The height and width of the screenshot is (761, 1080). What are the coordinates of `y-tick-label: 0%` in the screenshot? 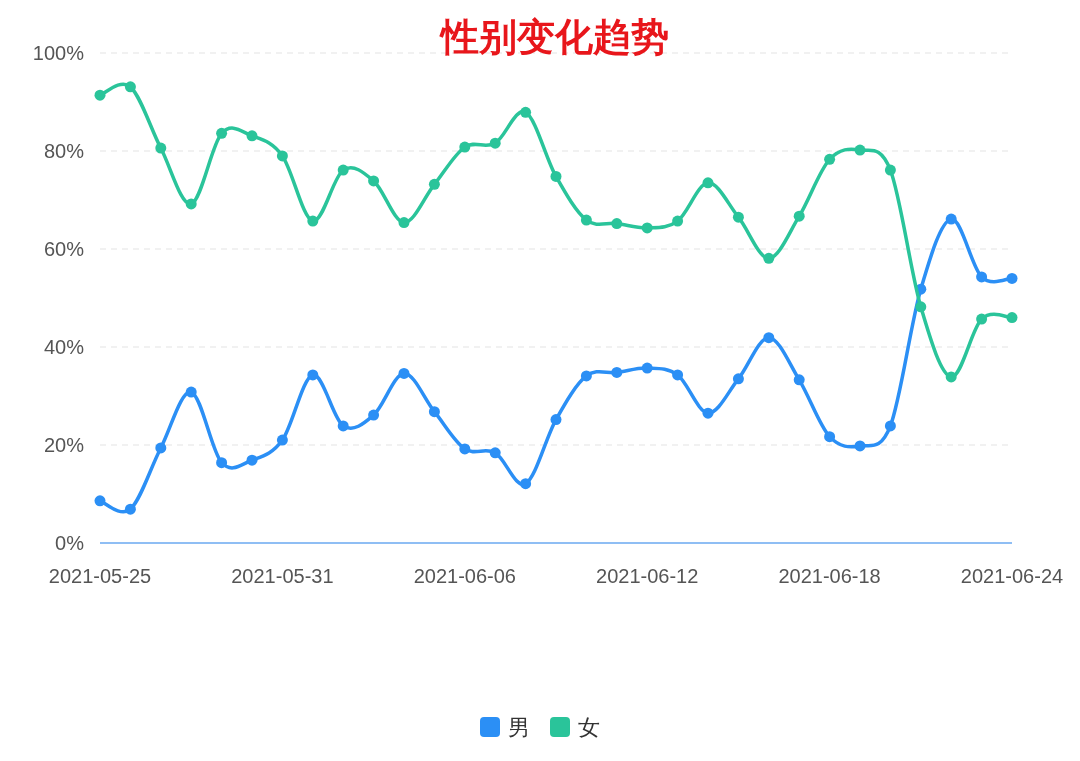 It's located at (70, 543).